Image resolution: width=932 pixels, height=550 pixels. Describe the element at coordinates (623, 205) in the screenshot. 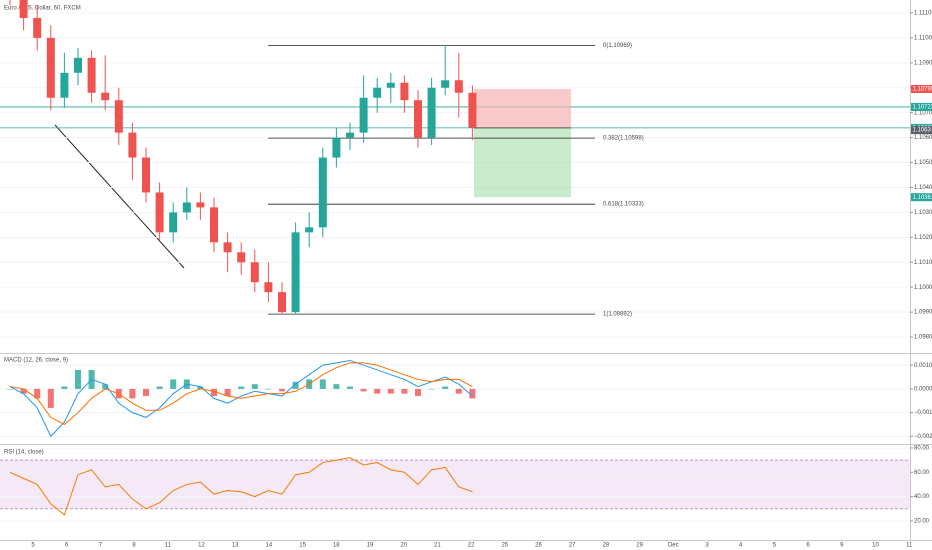

I see `fib-label: 0.618(1.10333)` at that location.